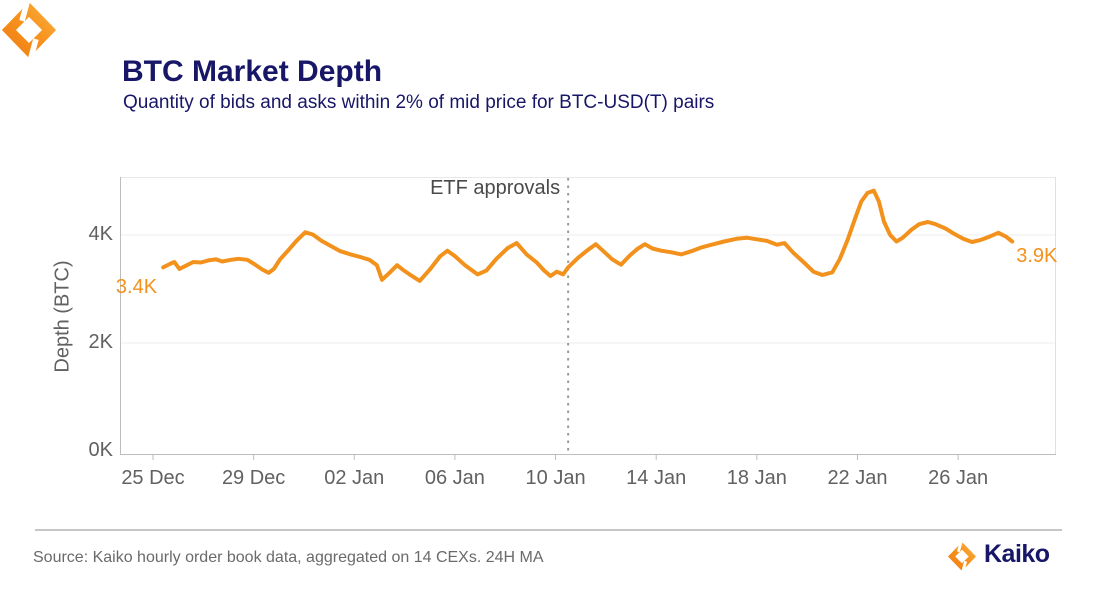 The height and width of the screenshot is (595, 1100). I want to click on x-tick-label: 02 Jan, so click(354, 478).